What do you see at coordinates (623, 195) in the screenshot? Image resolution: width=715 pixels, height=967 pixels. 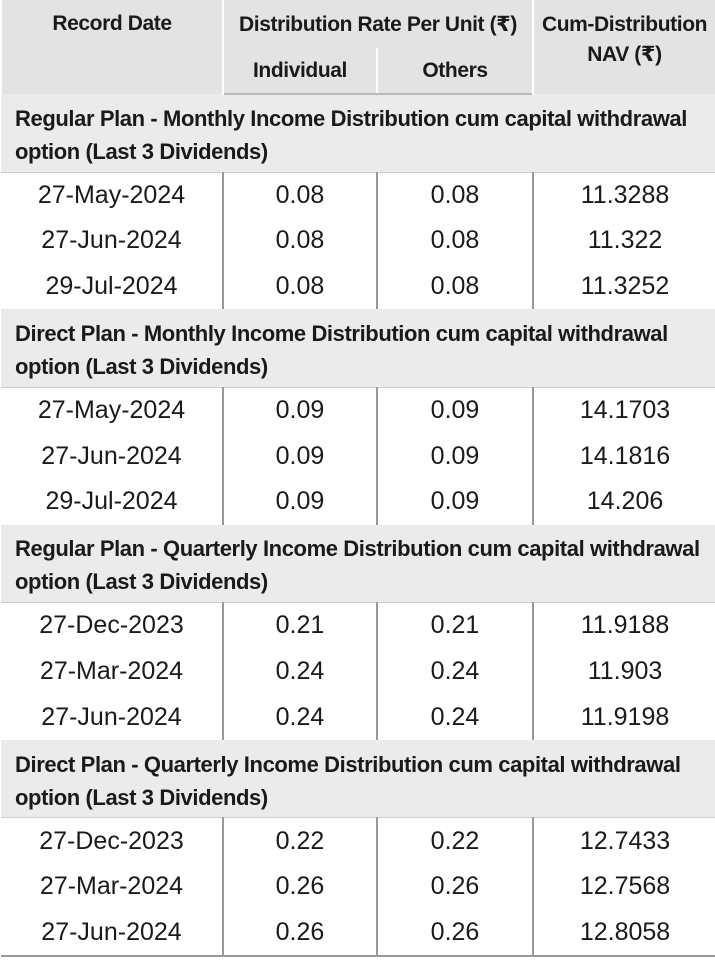 I see `data-cell: 11.3288` at bounding box center [623, 195].